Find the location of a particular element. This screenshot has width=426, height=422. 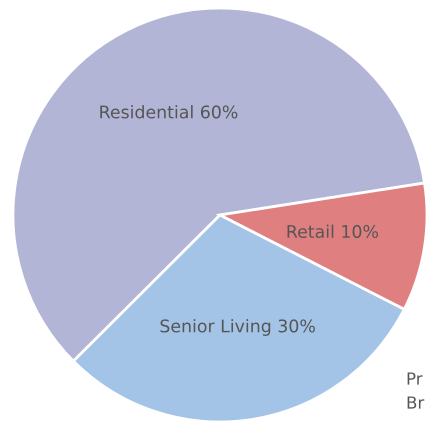

slice-label: Retail 10% is located at coordinates (333, 231).